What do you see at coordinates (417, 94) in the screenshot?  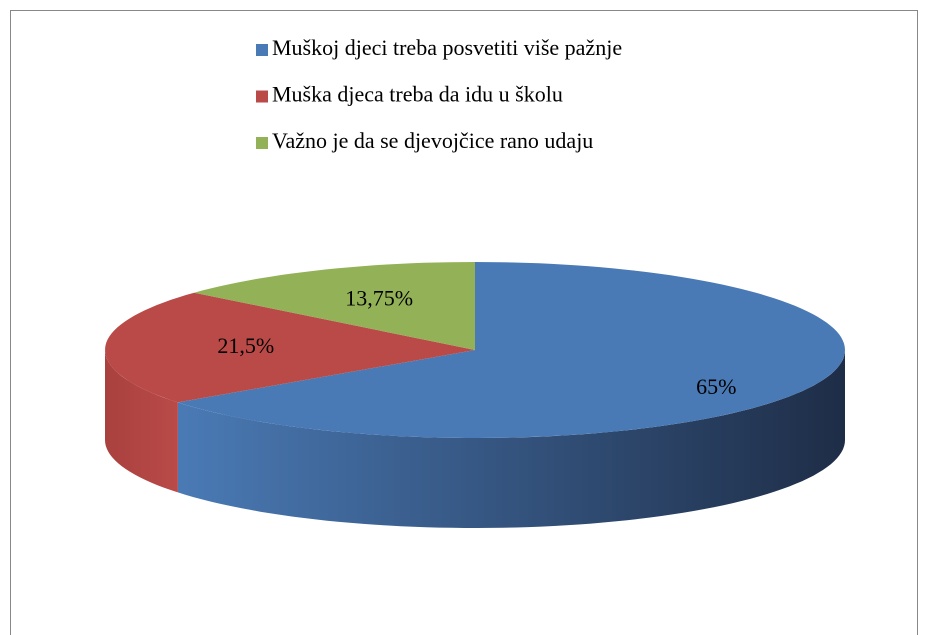 I see `legend-label: Muška djeca treba da idu u školu` at bounding box center [417, 94].